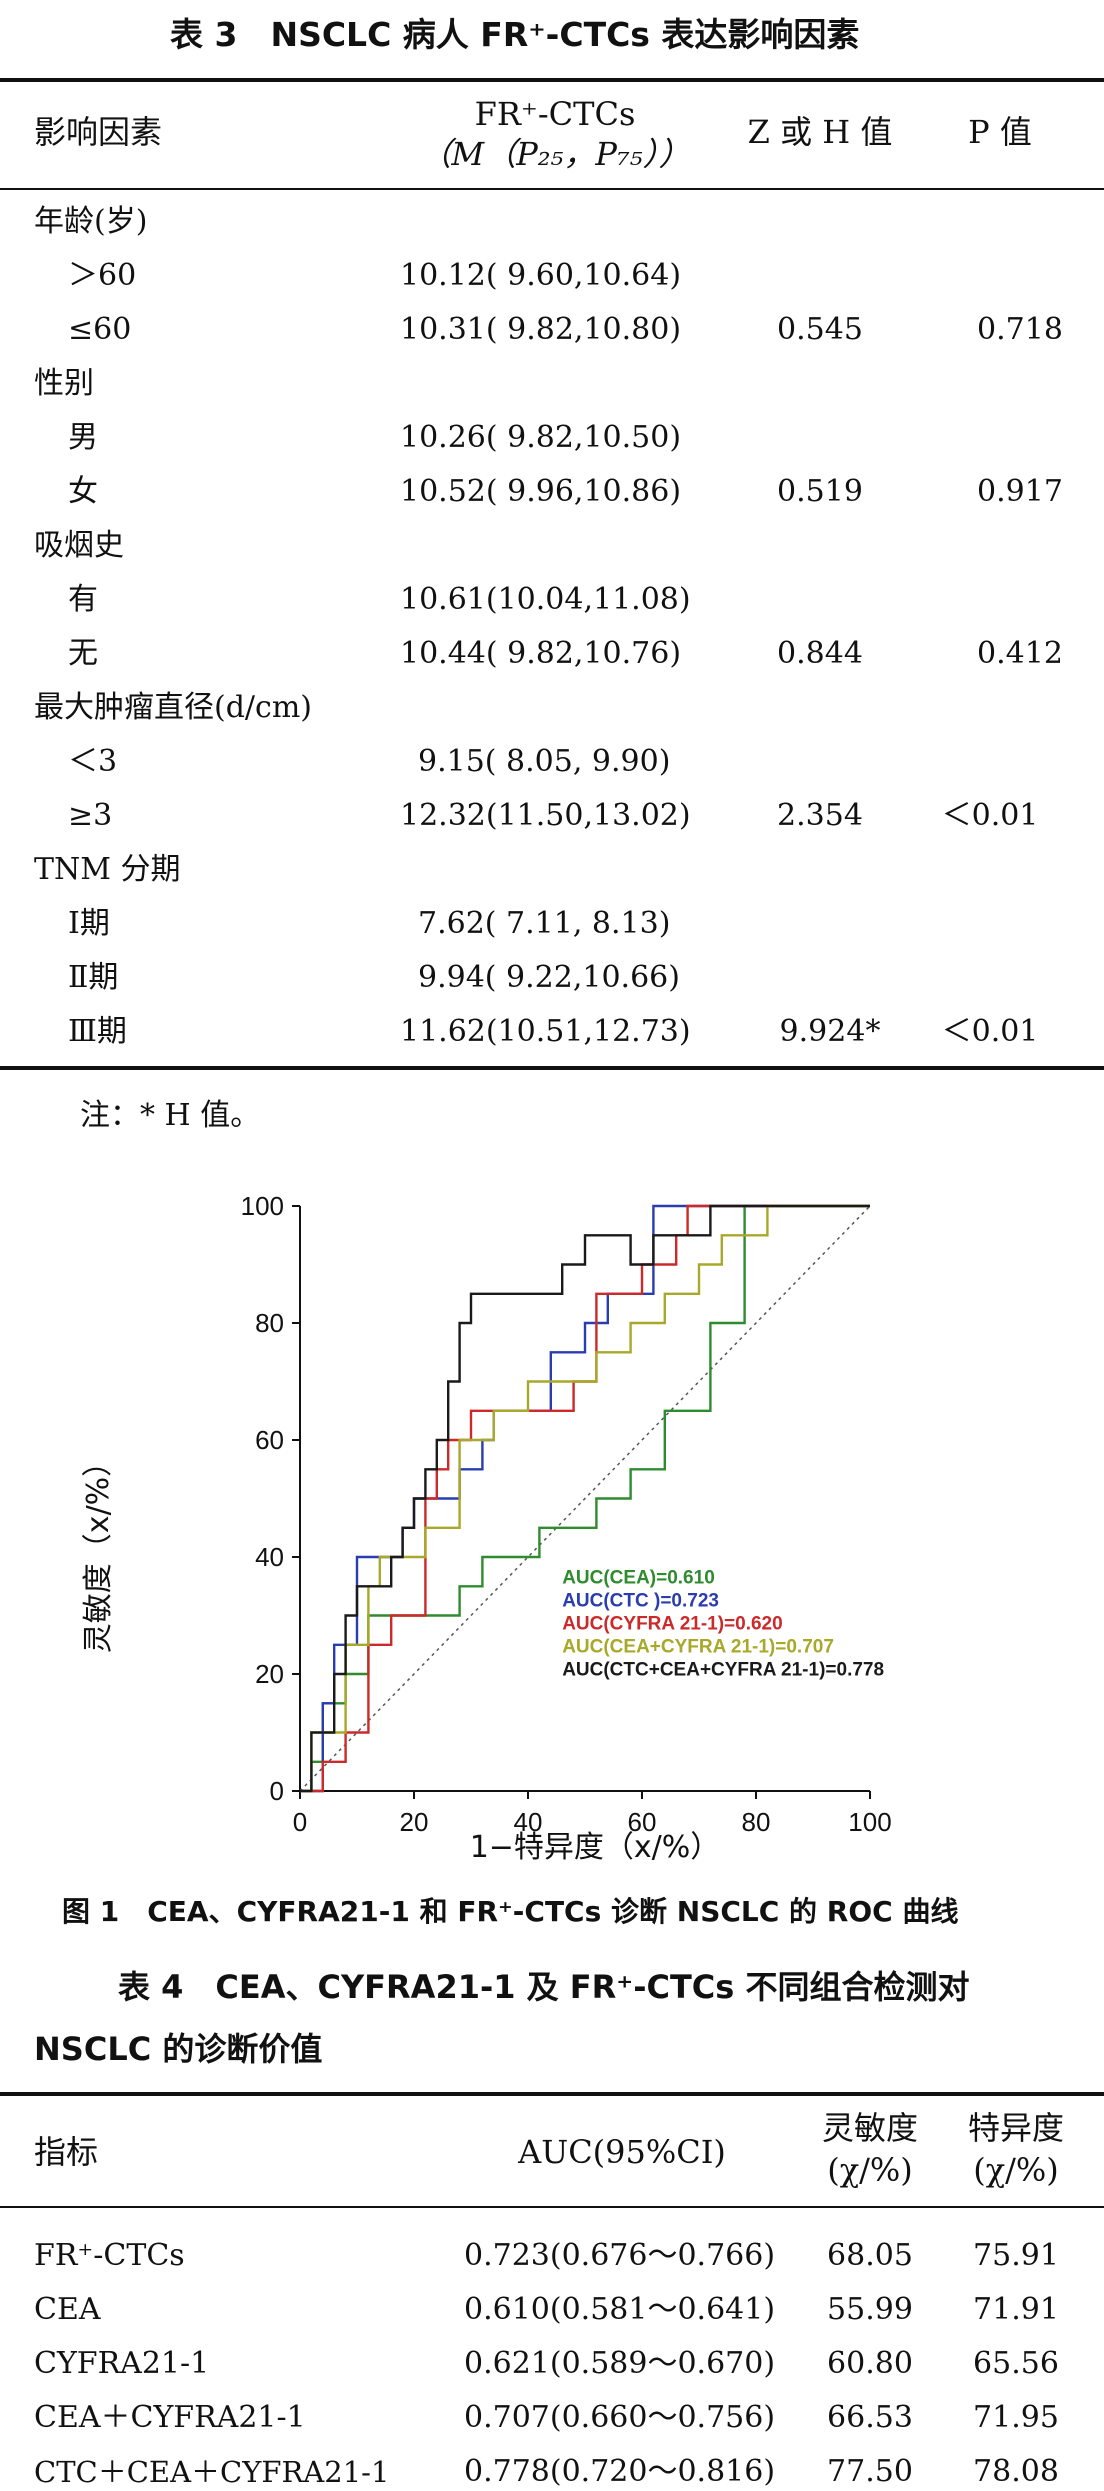  What do you see at coordinates (97, 1031) in the screenshot?
I see `table3-row-label: Ⅲ期` at bounding box center [97, 1031].